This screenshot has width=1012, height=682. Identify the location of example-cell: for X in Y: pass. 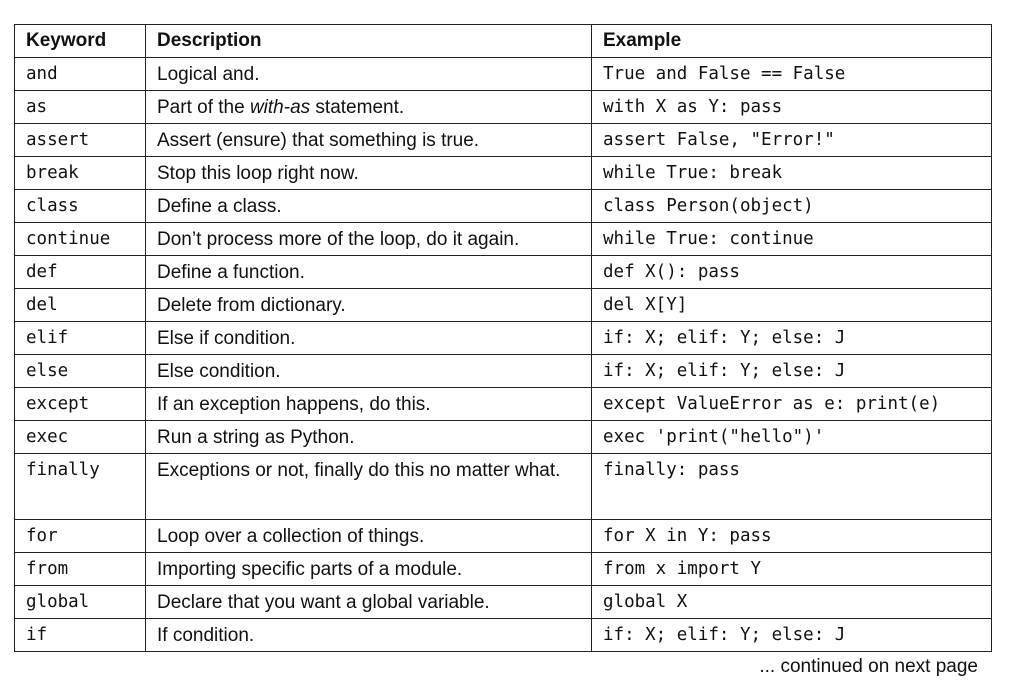
(791, 536).